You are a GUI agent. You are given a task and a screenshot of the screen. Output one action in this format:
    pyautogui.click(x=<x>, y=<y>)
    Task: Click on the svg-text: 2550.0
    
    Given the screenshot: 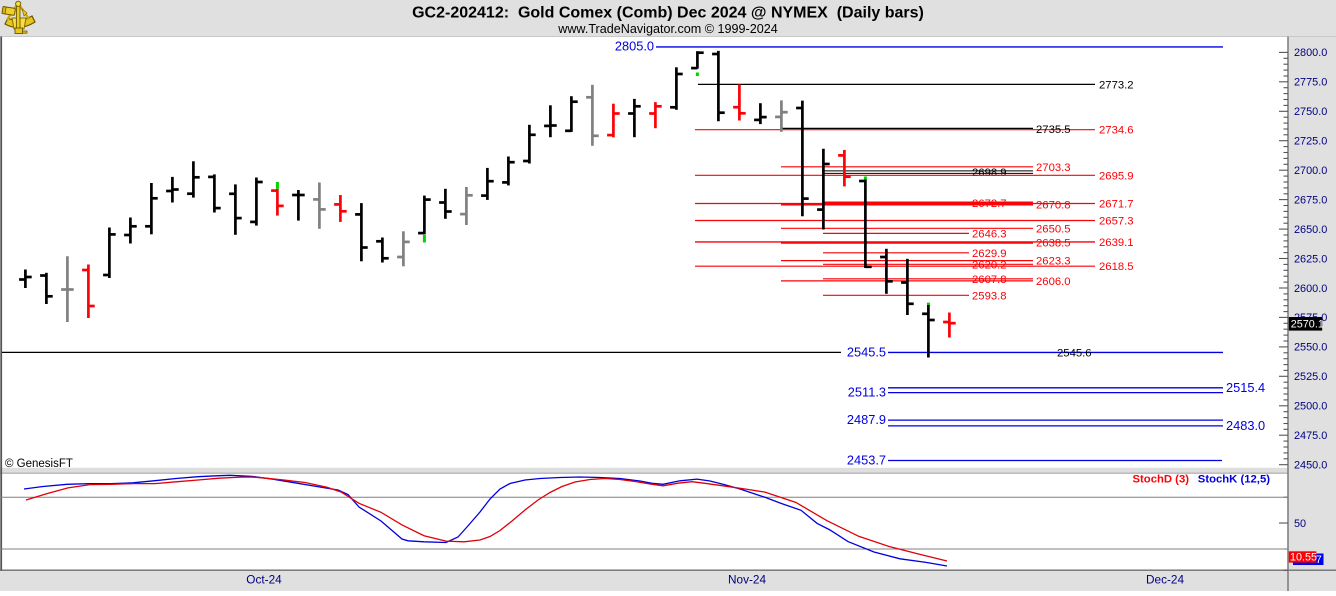 What is the action you would take?
    pyautogui.click(x=1310, y=348)
    